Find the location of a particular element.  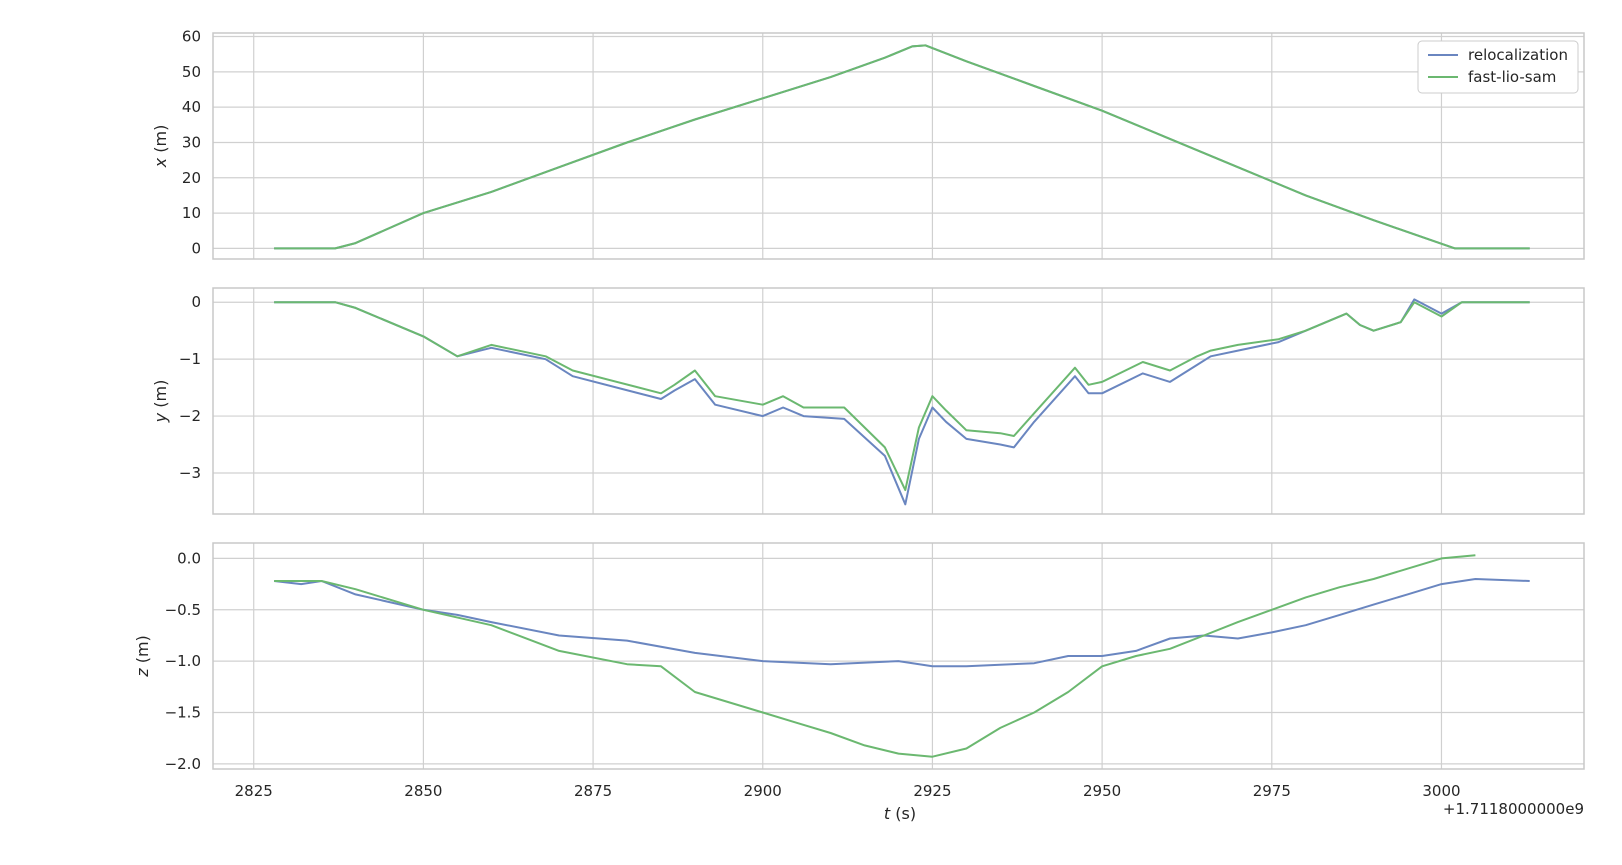

x-tick-label: 2925 is located at coordinates (932, 791).